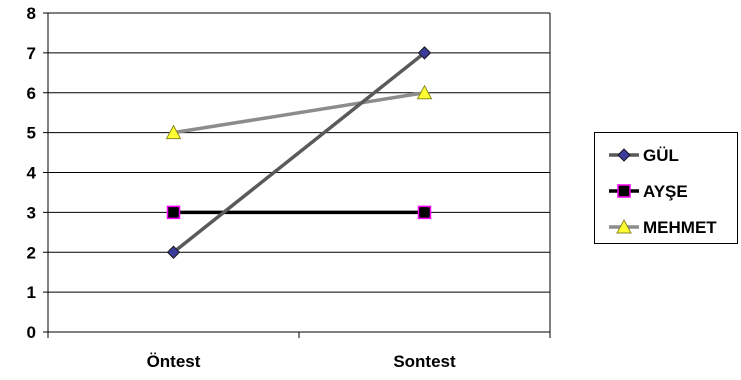 This screenshot has height=380, width=741. I want to click on y-tick-label: 7, so click(31, 53).